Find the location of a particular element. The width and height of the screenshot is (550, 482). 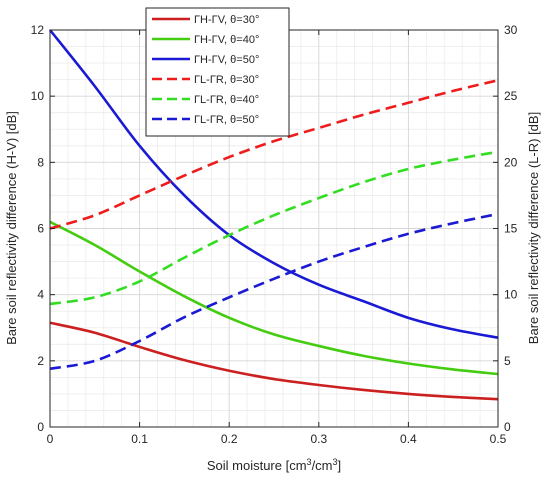

legend-label-3: ΓH-ΓV, θ=50° is located at coordinates (226, 60).